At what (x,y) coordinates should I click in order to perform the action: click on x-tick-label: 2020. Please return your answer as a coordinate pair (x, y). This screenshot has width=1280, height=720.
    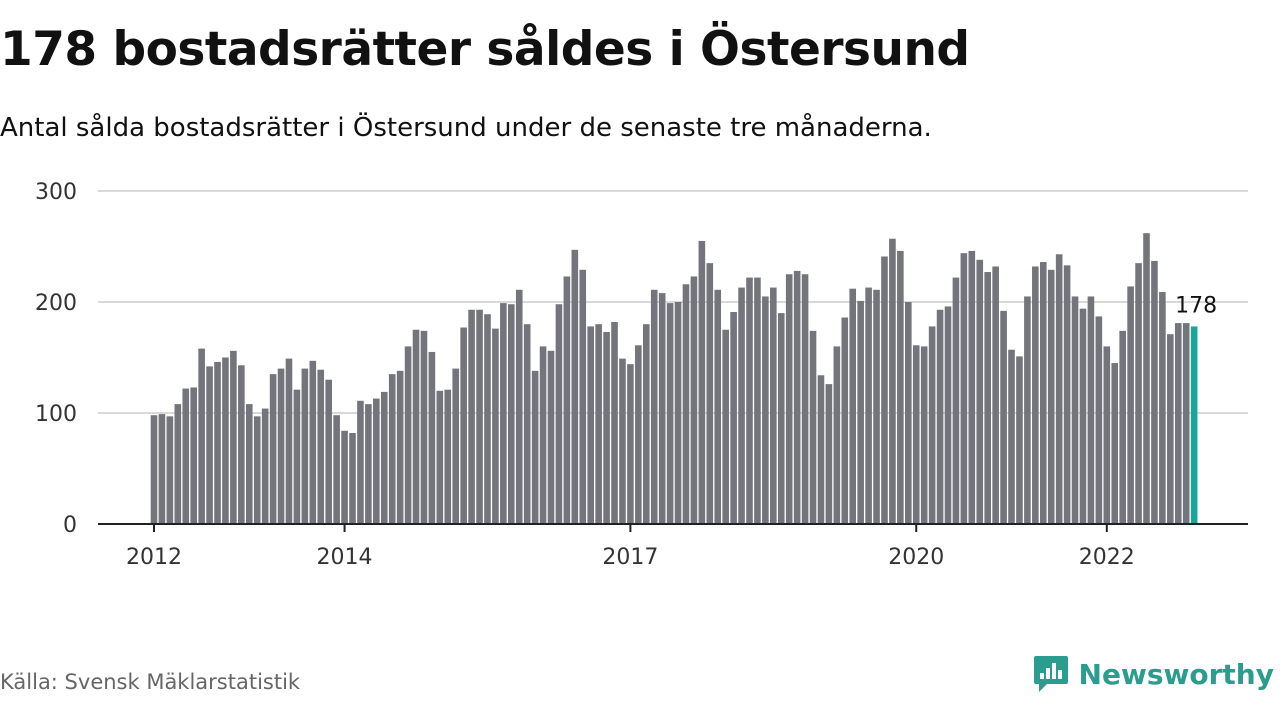
    Looking at the image, I should click on (916, 557).